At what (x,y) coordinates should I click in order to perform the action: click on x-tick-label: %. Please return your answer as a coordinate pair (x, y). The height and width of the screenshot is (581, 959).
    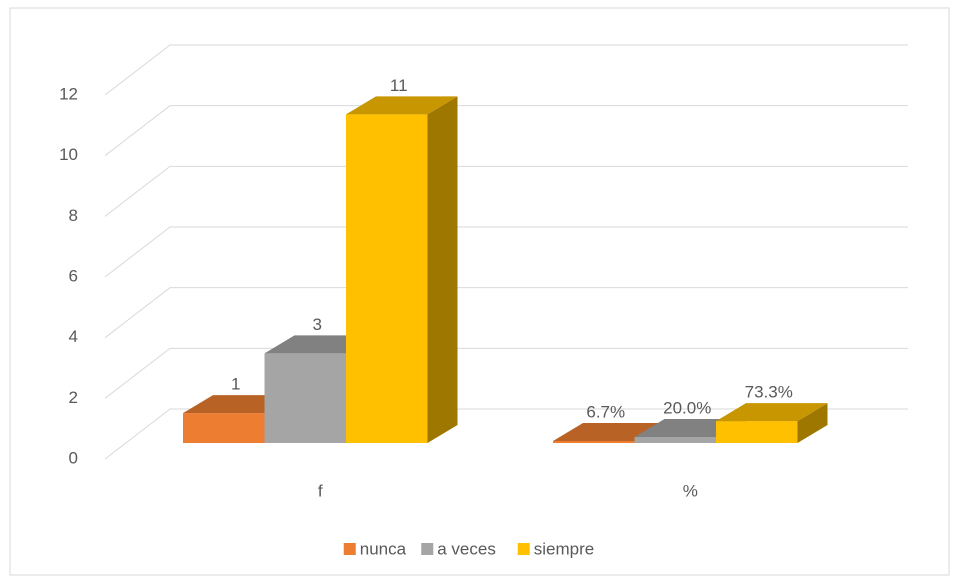
    Looking at the image, I should click on (690, 490).